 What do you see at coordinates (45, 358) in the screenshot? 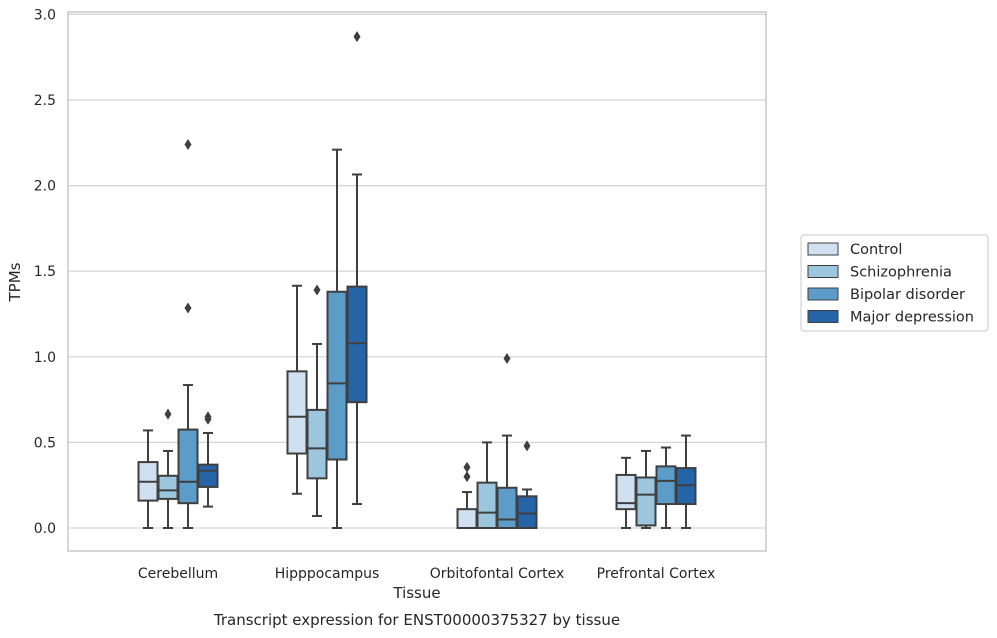
I see `y-tick-label: 1.0` at bounding box center [45, 358].